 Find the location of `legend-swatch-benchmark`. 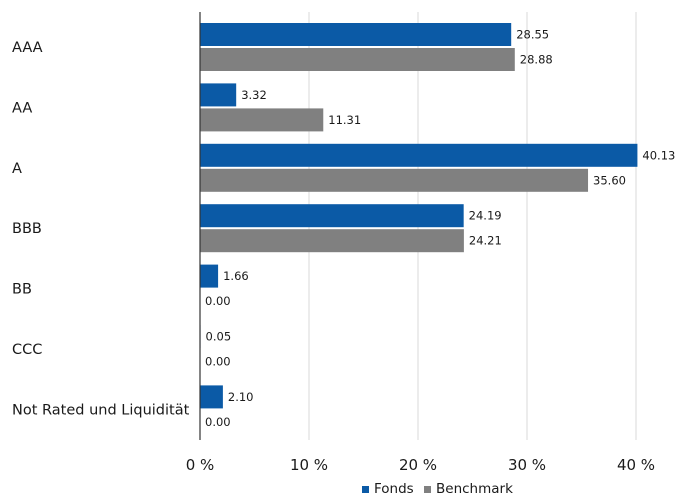

legend-swatch-benchmark is located at coordinates (427, 489).